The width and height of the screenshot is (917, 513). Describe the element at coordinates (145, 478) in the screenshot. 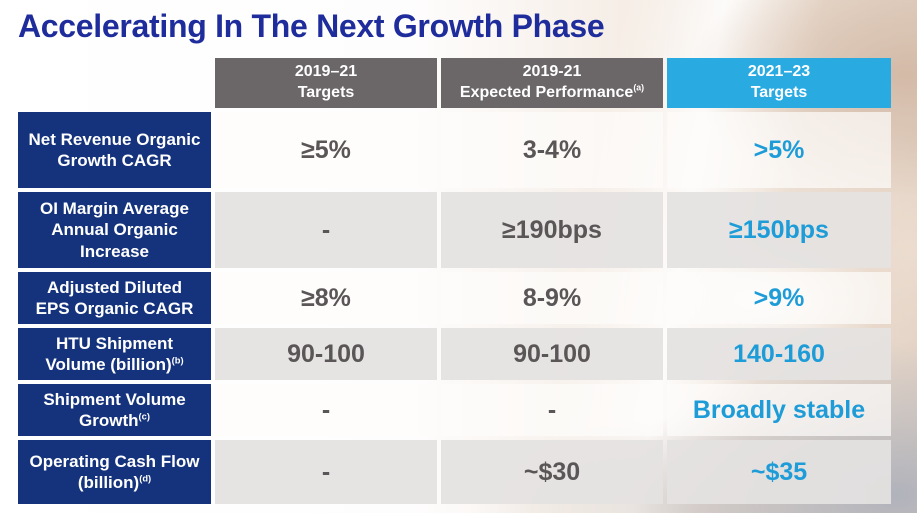

I see `metric-footnote-ref: (d)` at that location.